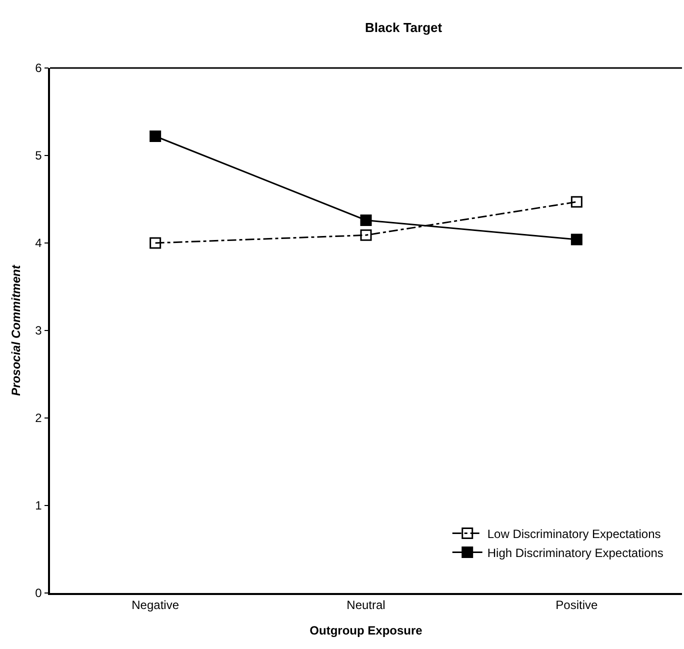 The height and width of the screenshot is (649, 684). Describe the element at coordinates (577, 605) in the screenshot. I see `x-tick-label: Positive` at that location.